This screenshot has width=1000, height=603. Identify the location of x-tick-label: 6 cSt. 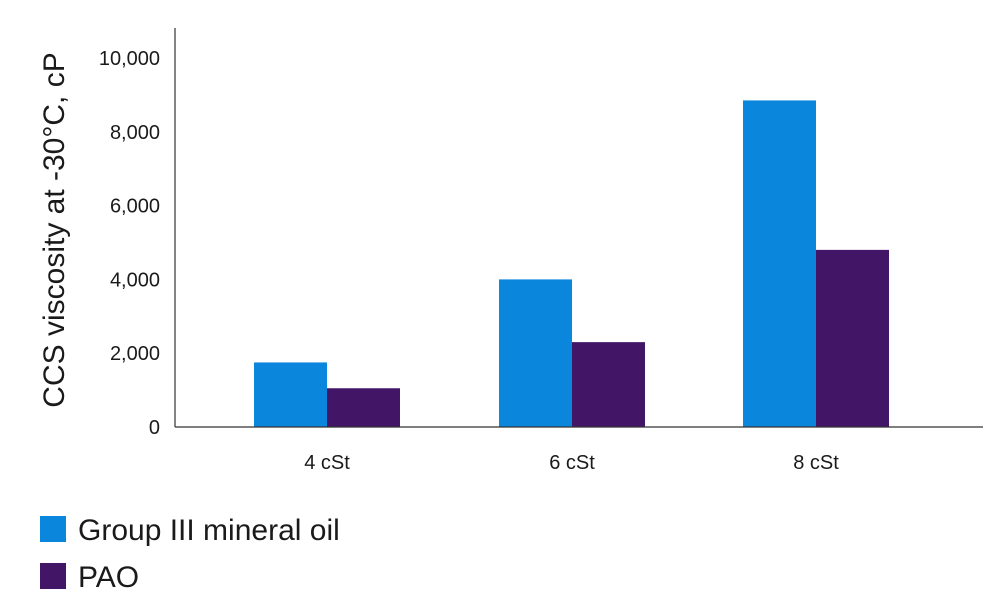
(572, 463).